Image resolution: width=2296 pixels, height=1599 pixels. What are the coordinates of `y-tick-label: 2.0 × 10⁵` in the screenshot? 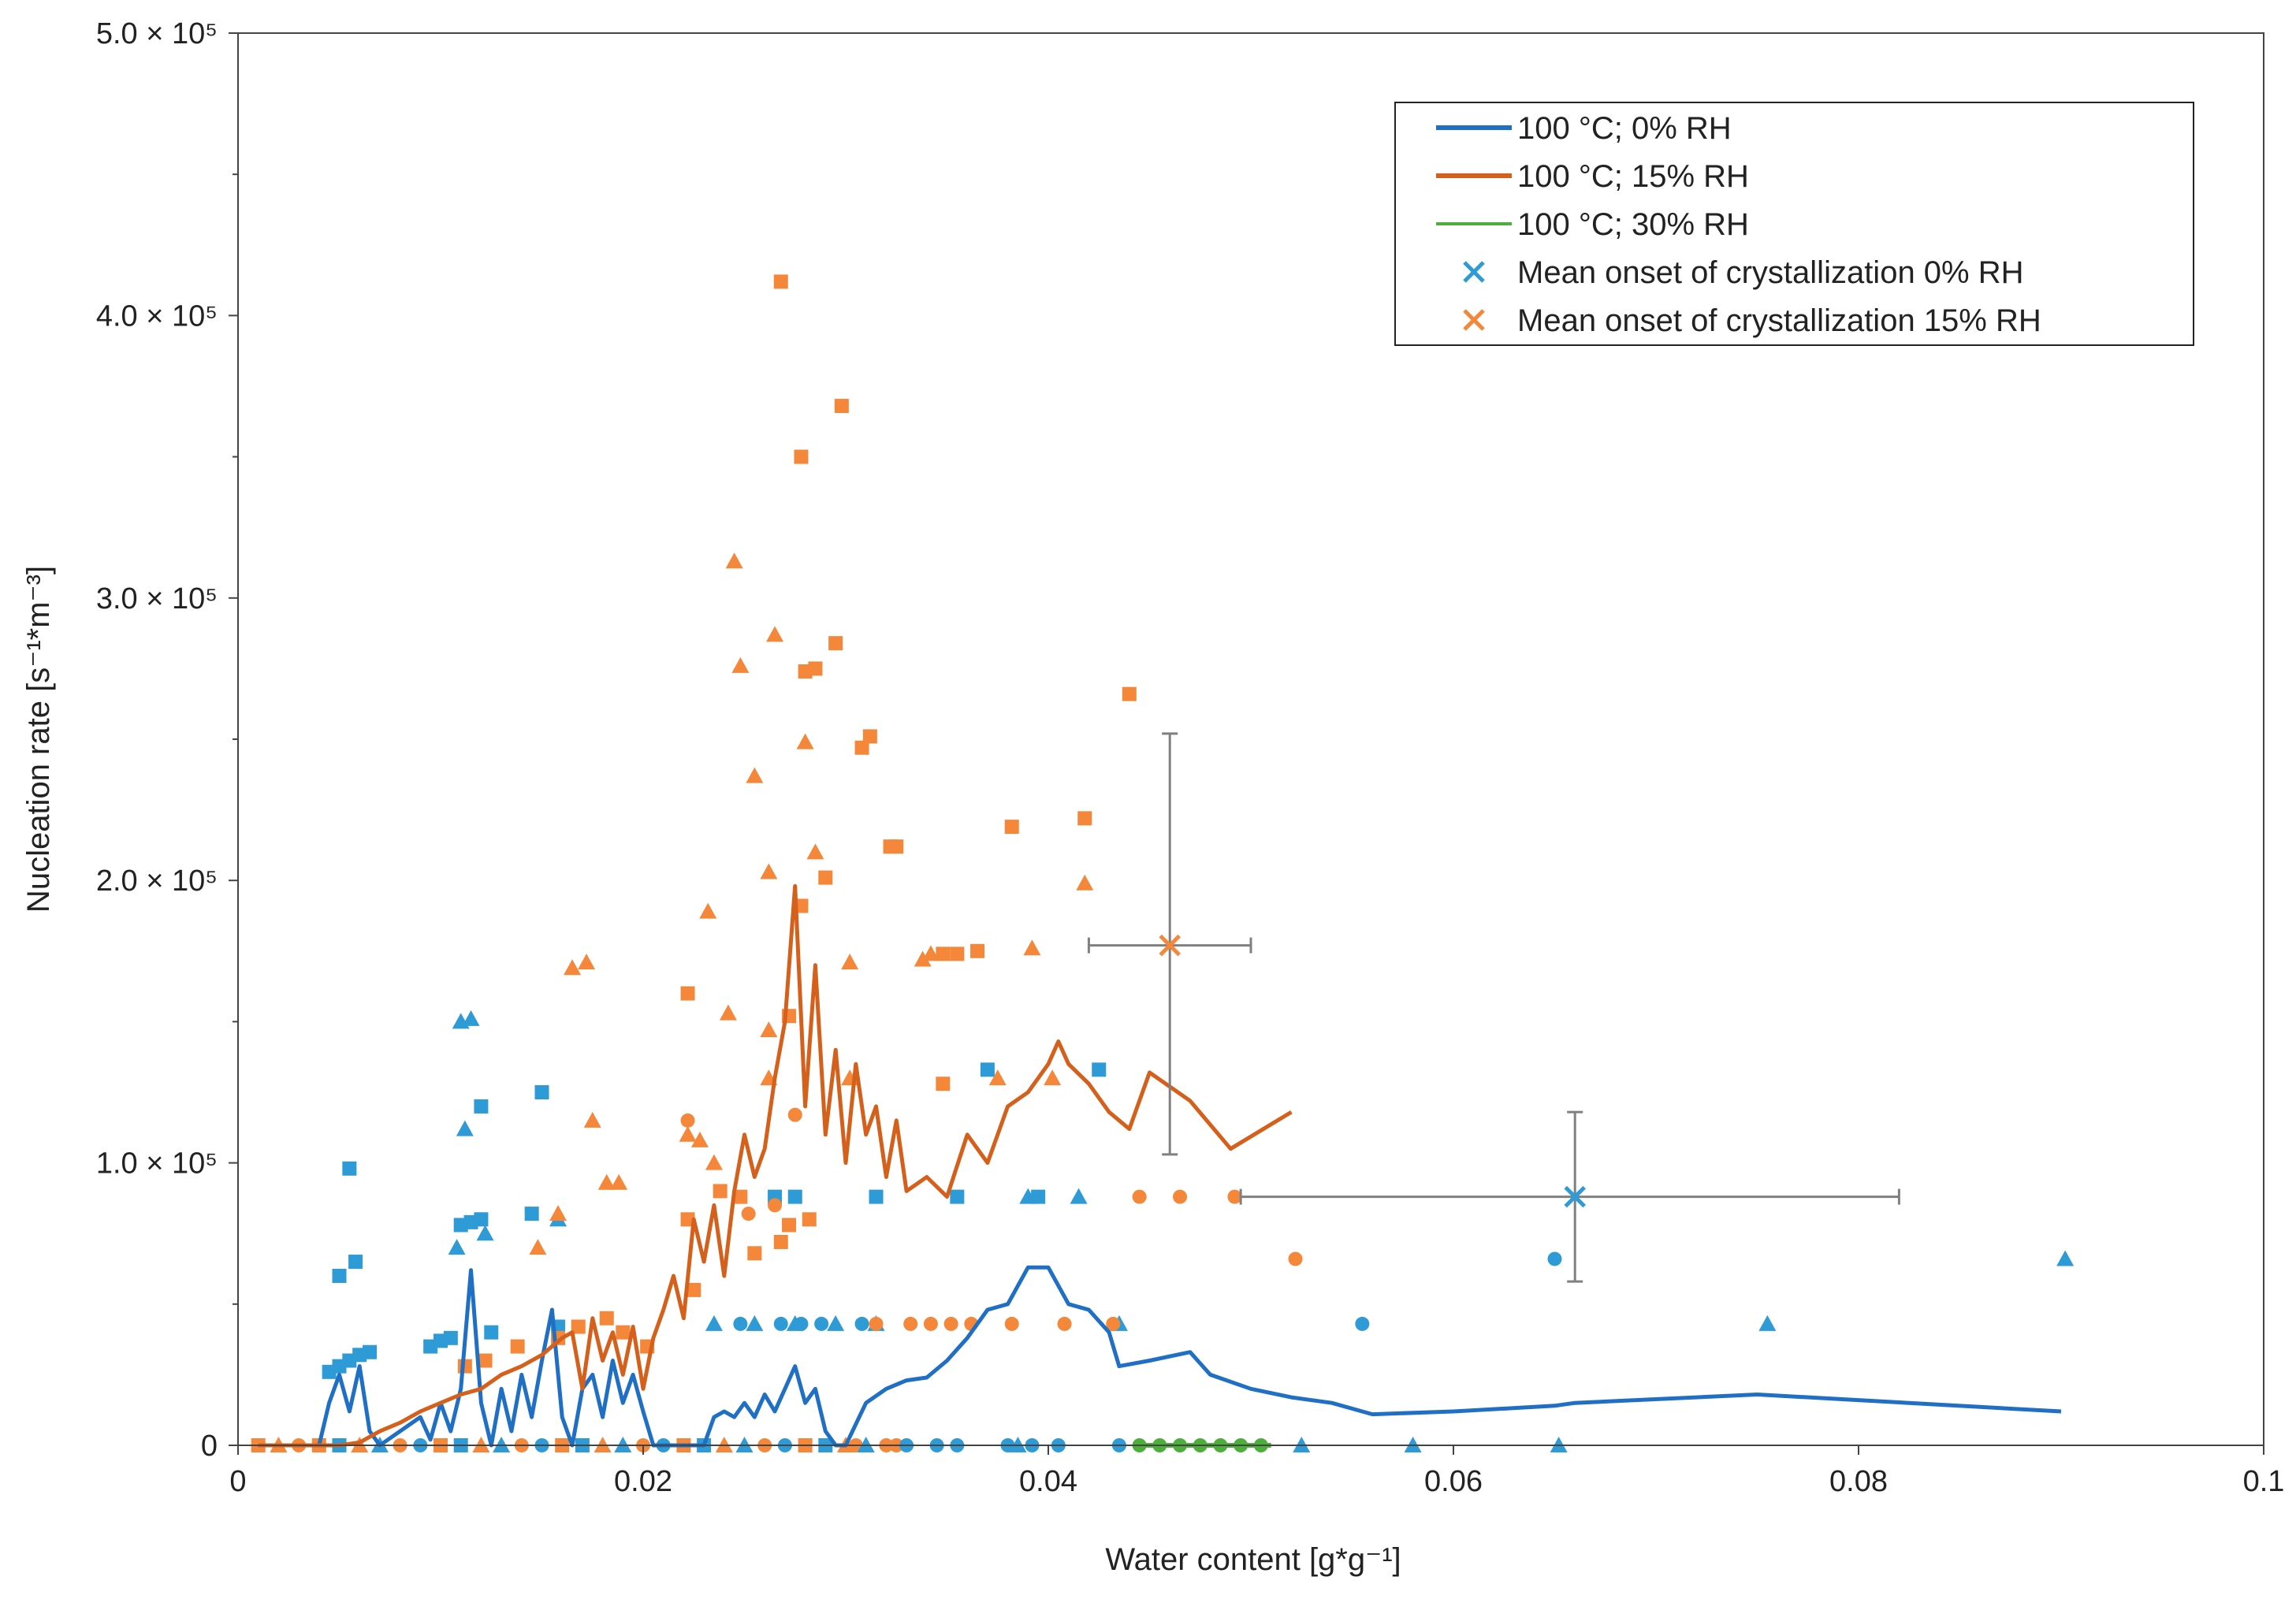 It's located at (157, 881).